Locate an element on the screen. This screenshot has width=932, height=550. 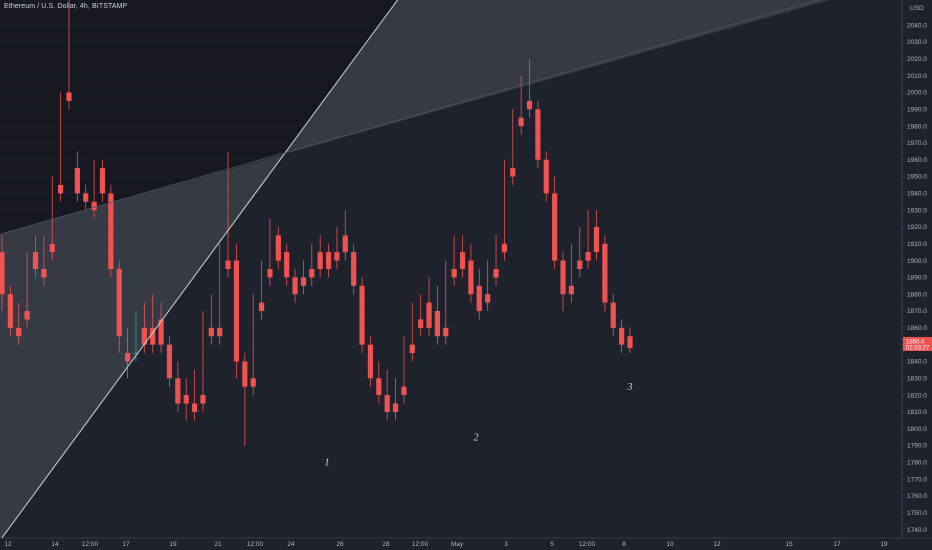
price-tick-label: 1800.0 is located at coordinates (917, 429).